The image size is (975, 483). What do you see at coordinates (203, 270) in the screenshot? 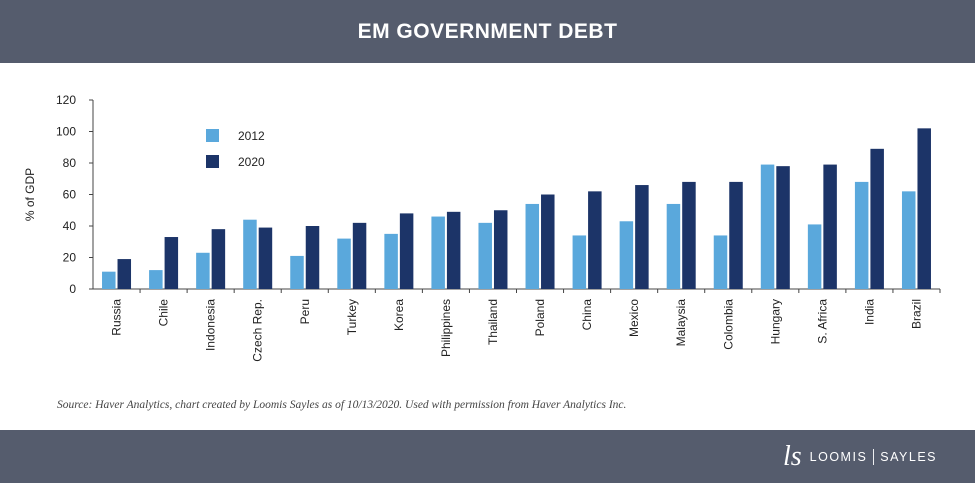
I see `bar-2012-indonesia` at bounding box center [203, 270].